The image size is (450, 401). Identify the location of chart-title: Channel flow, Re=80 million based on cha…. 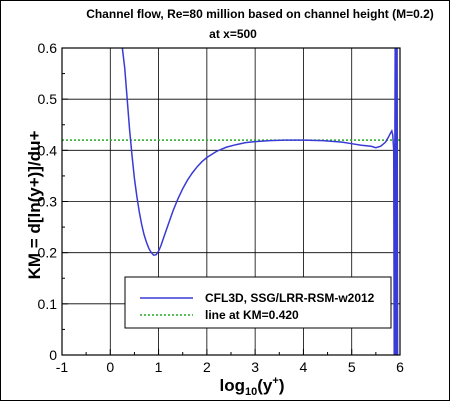
(260, 14).